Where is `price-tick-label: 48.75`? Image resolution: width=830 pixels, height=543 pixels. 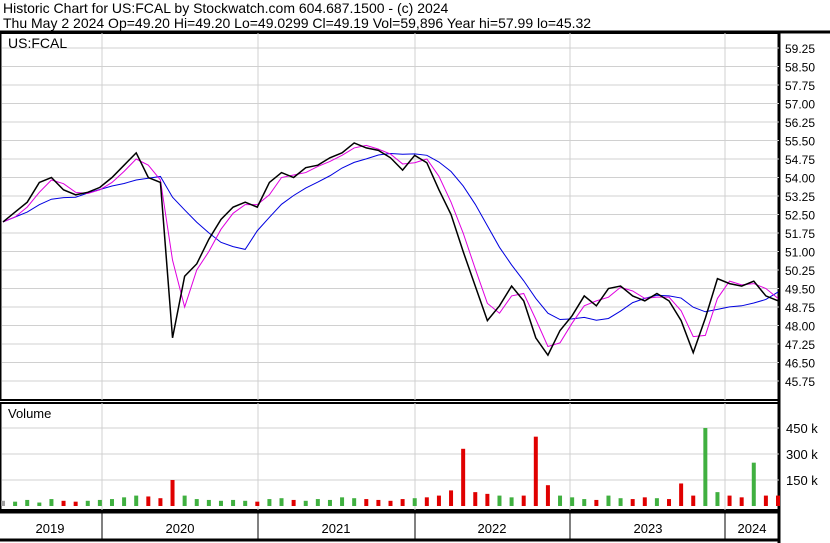
price-tick-label: 48.75 is located at coordinates (800, 308).